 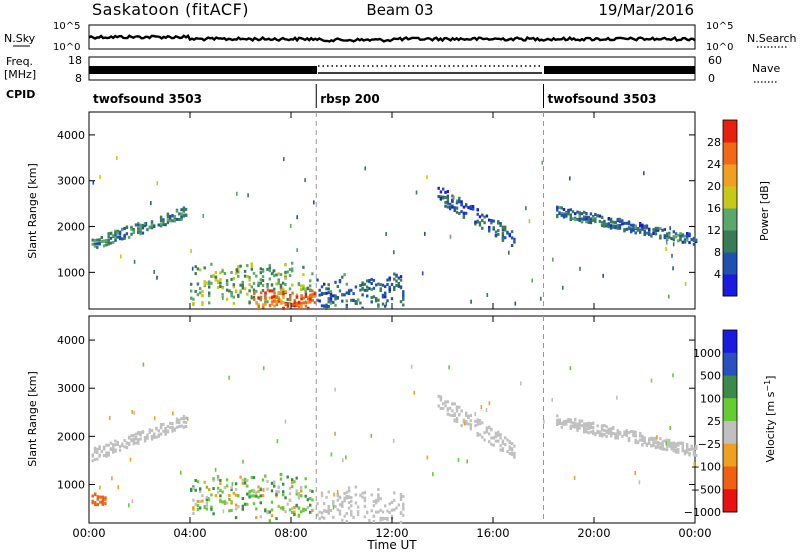 What do you see at coordinates (719, 47) in the screenshot?
I see `nsearch-tick-bottom: 10^0` at bounding box center [719, 47].